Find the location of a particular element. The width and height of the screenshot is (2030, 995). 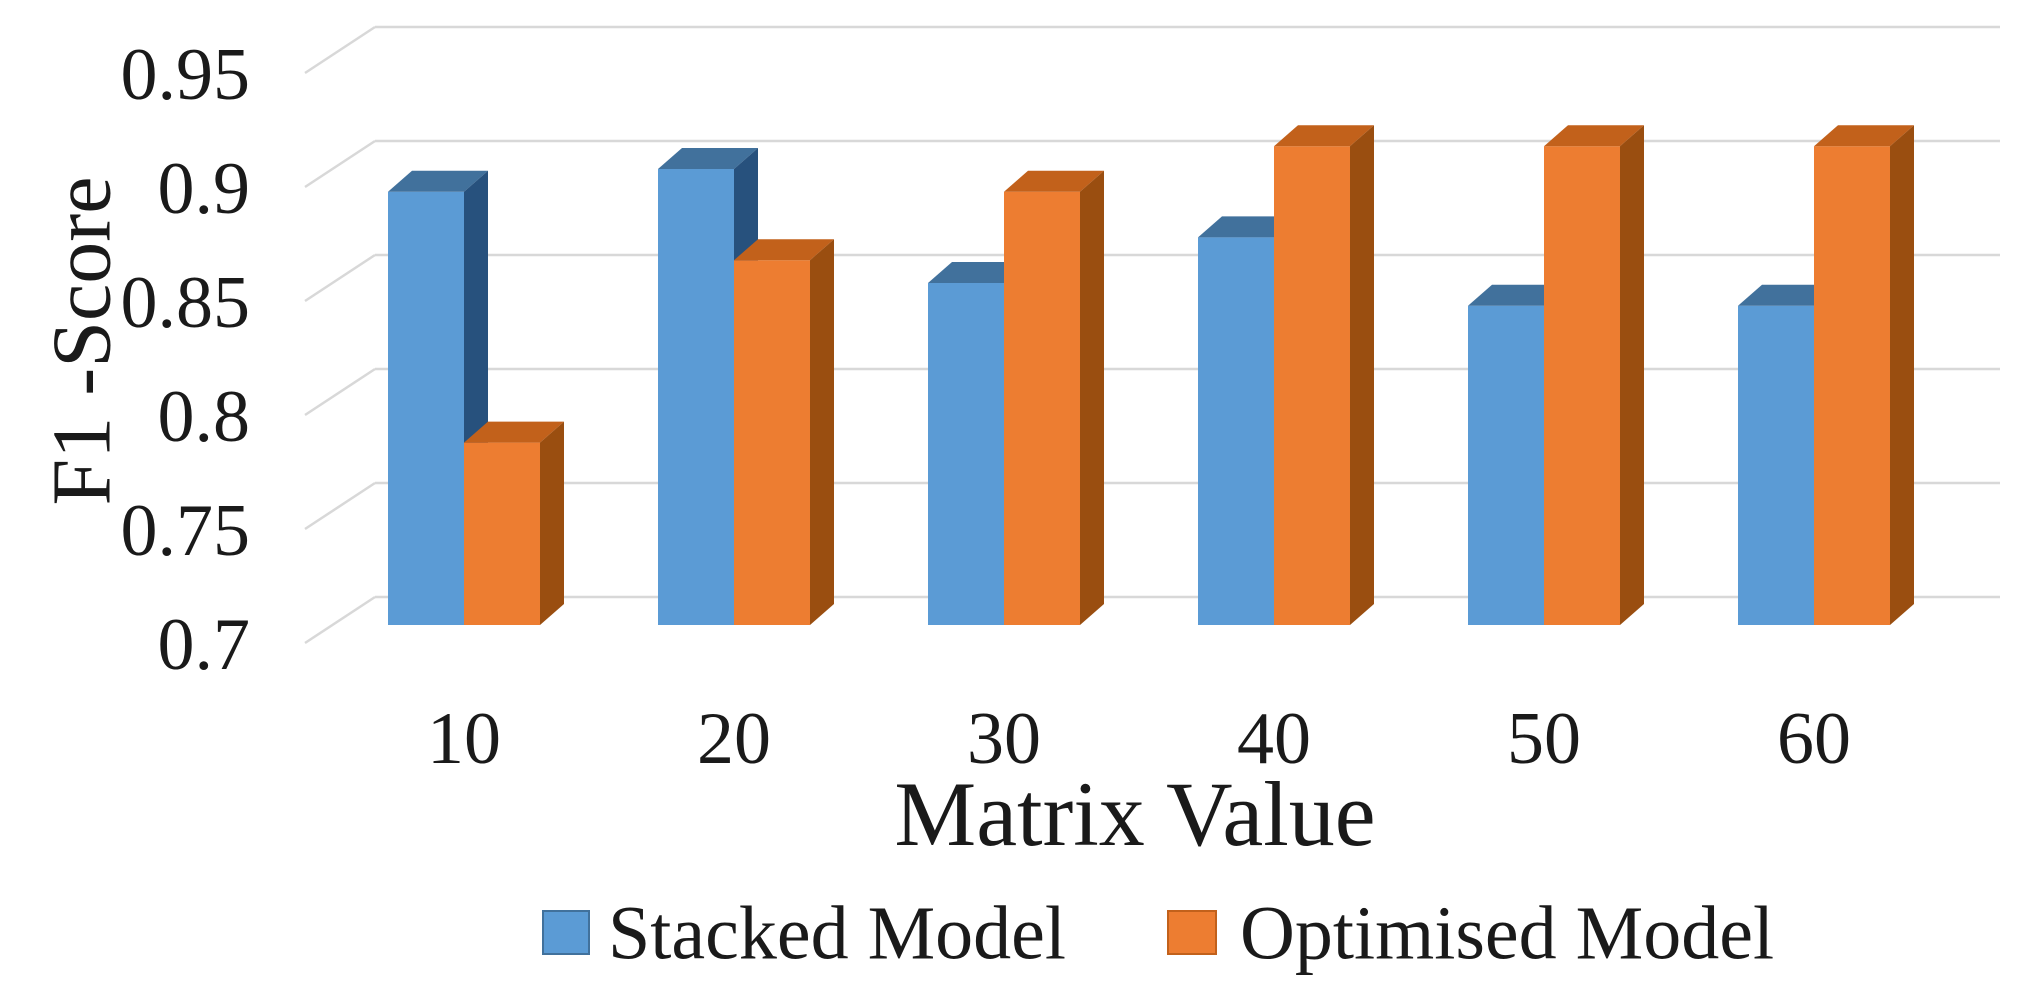

bar-stacked-model-20-top is located at coordinates (708, 158).